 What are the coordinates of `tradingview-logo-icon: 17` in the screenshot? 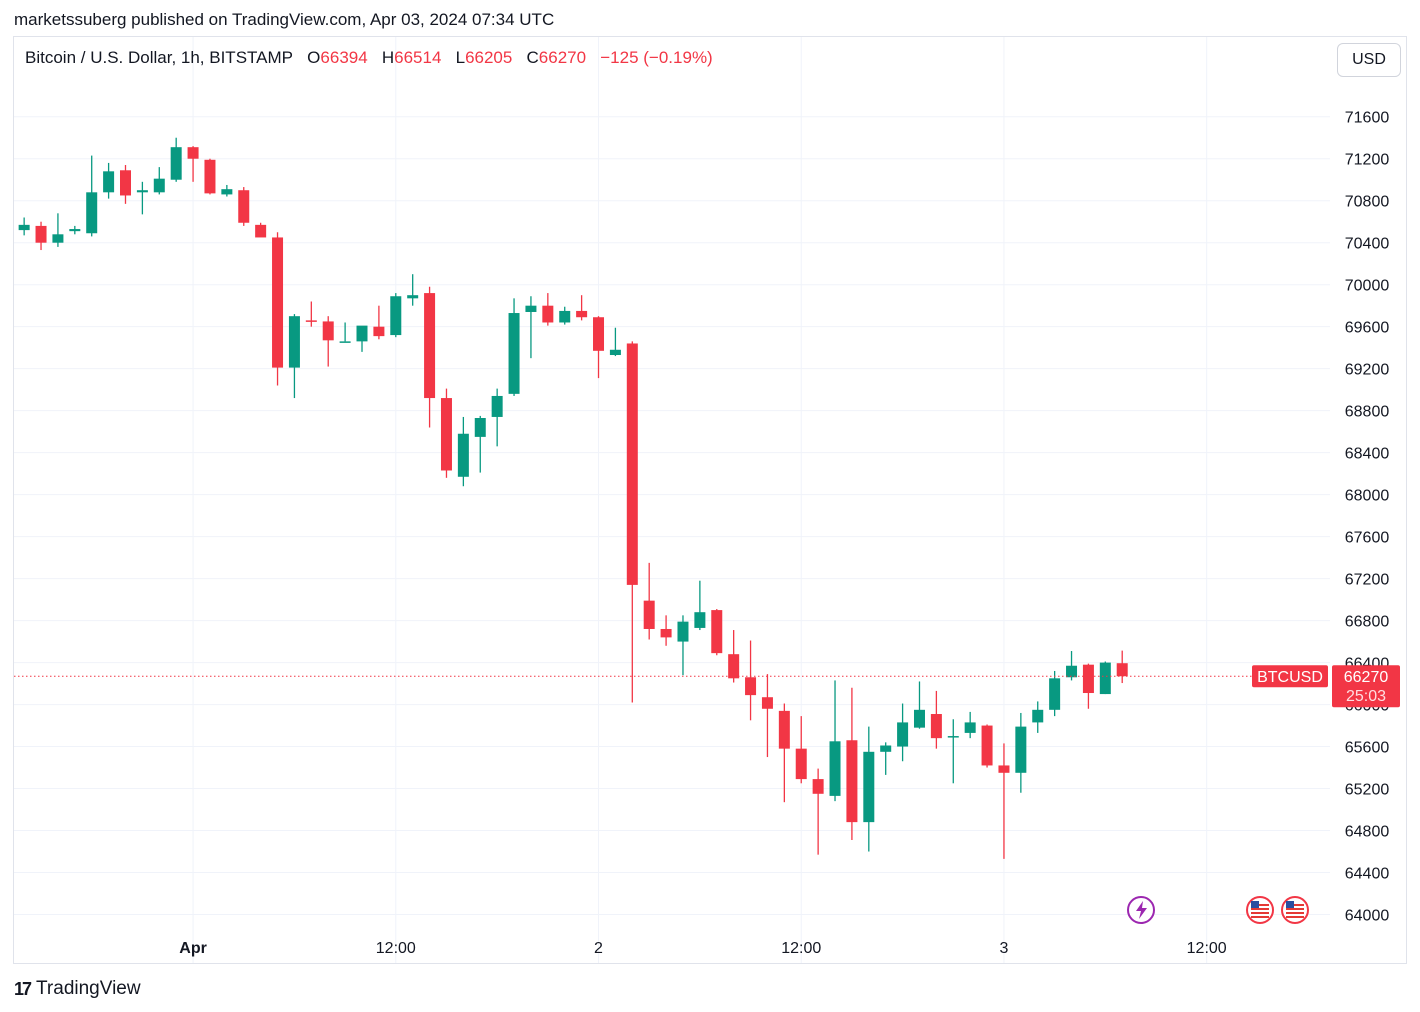 It's located at (23, 988).